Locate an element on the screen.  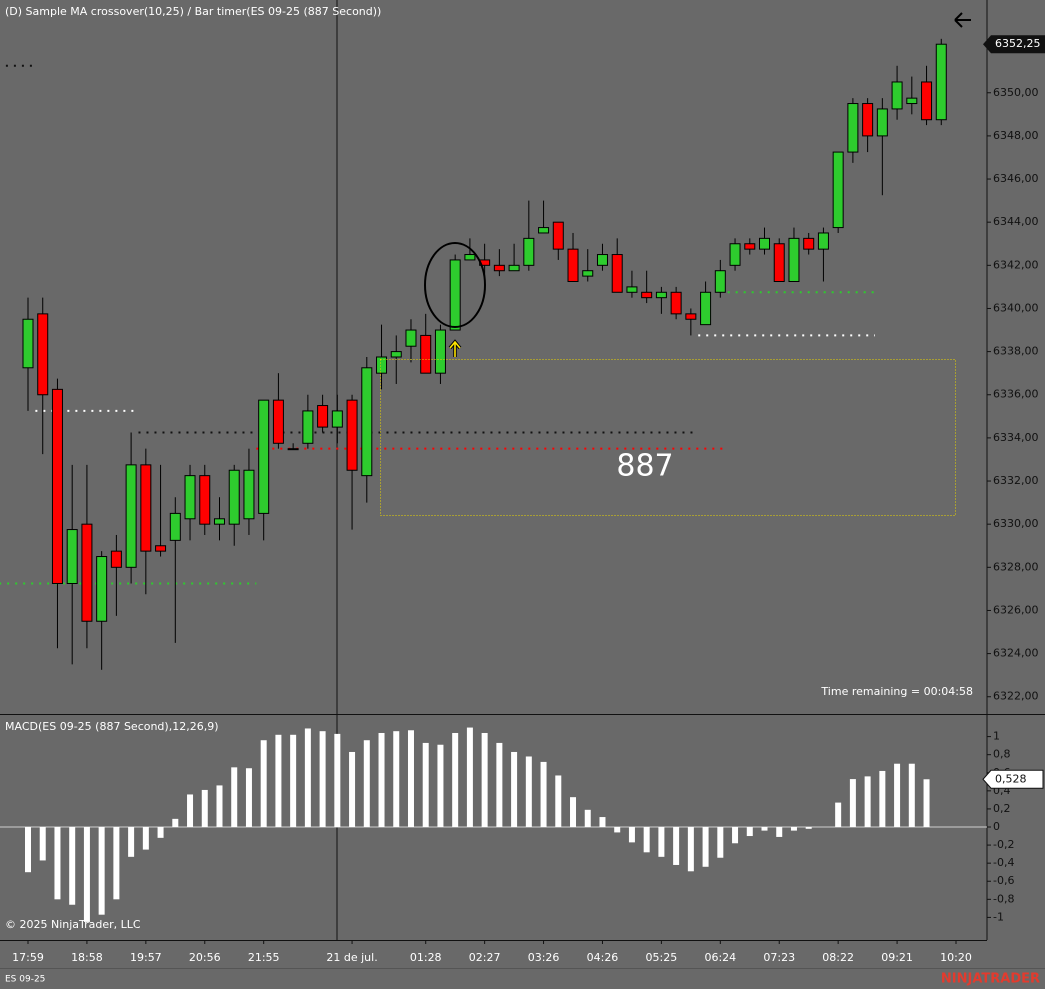
last-value-label: 0,528 is located at coordinates (1011, 778).